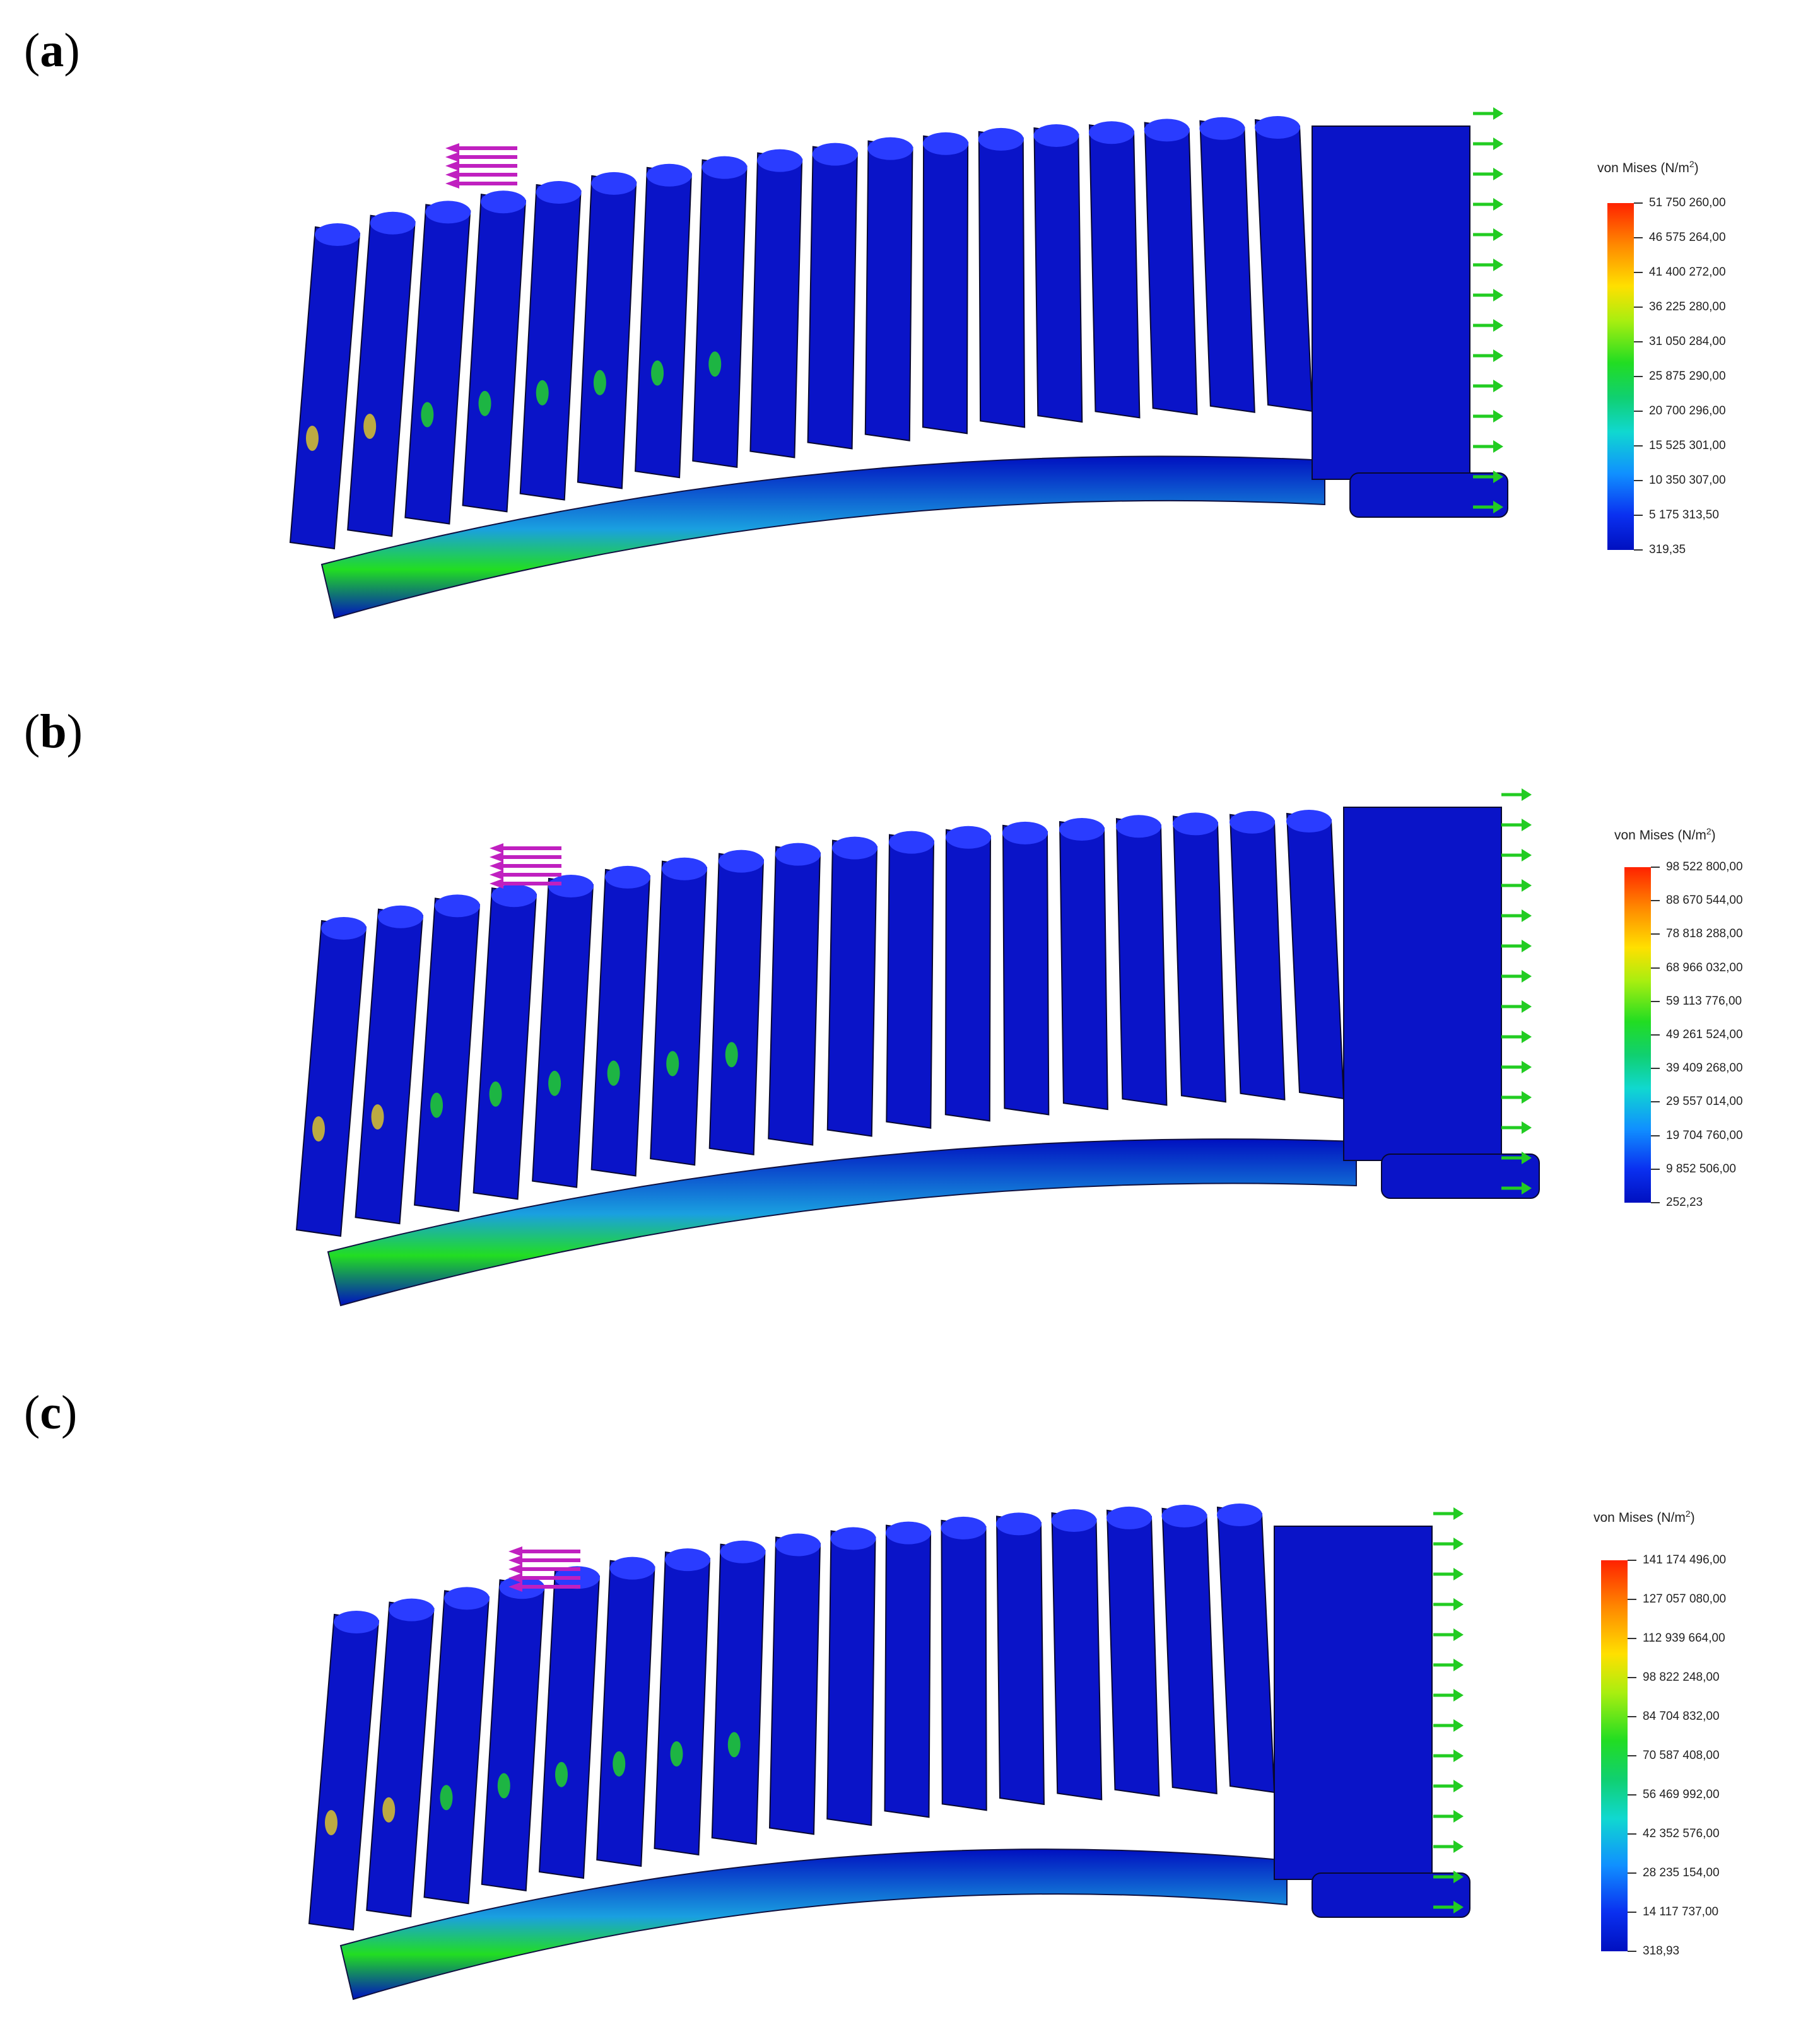  I want to click on legend-tick-label: 10 350 307,00, so click(1680, 481).